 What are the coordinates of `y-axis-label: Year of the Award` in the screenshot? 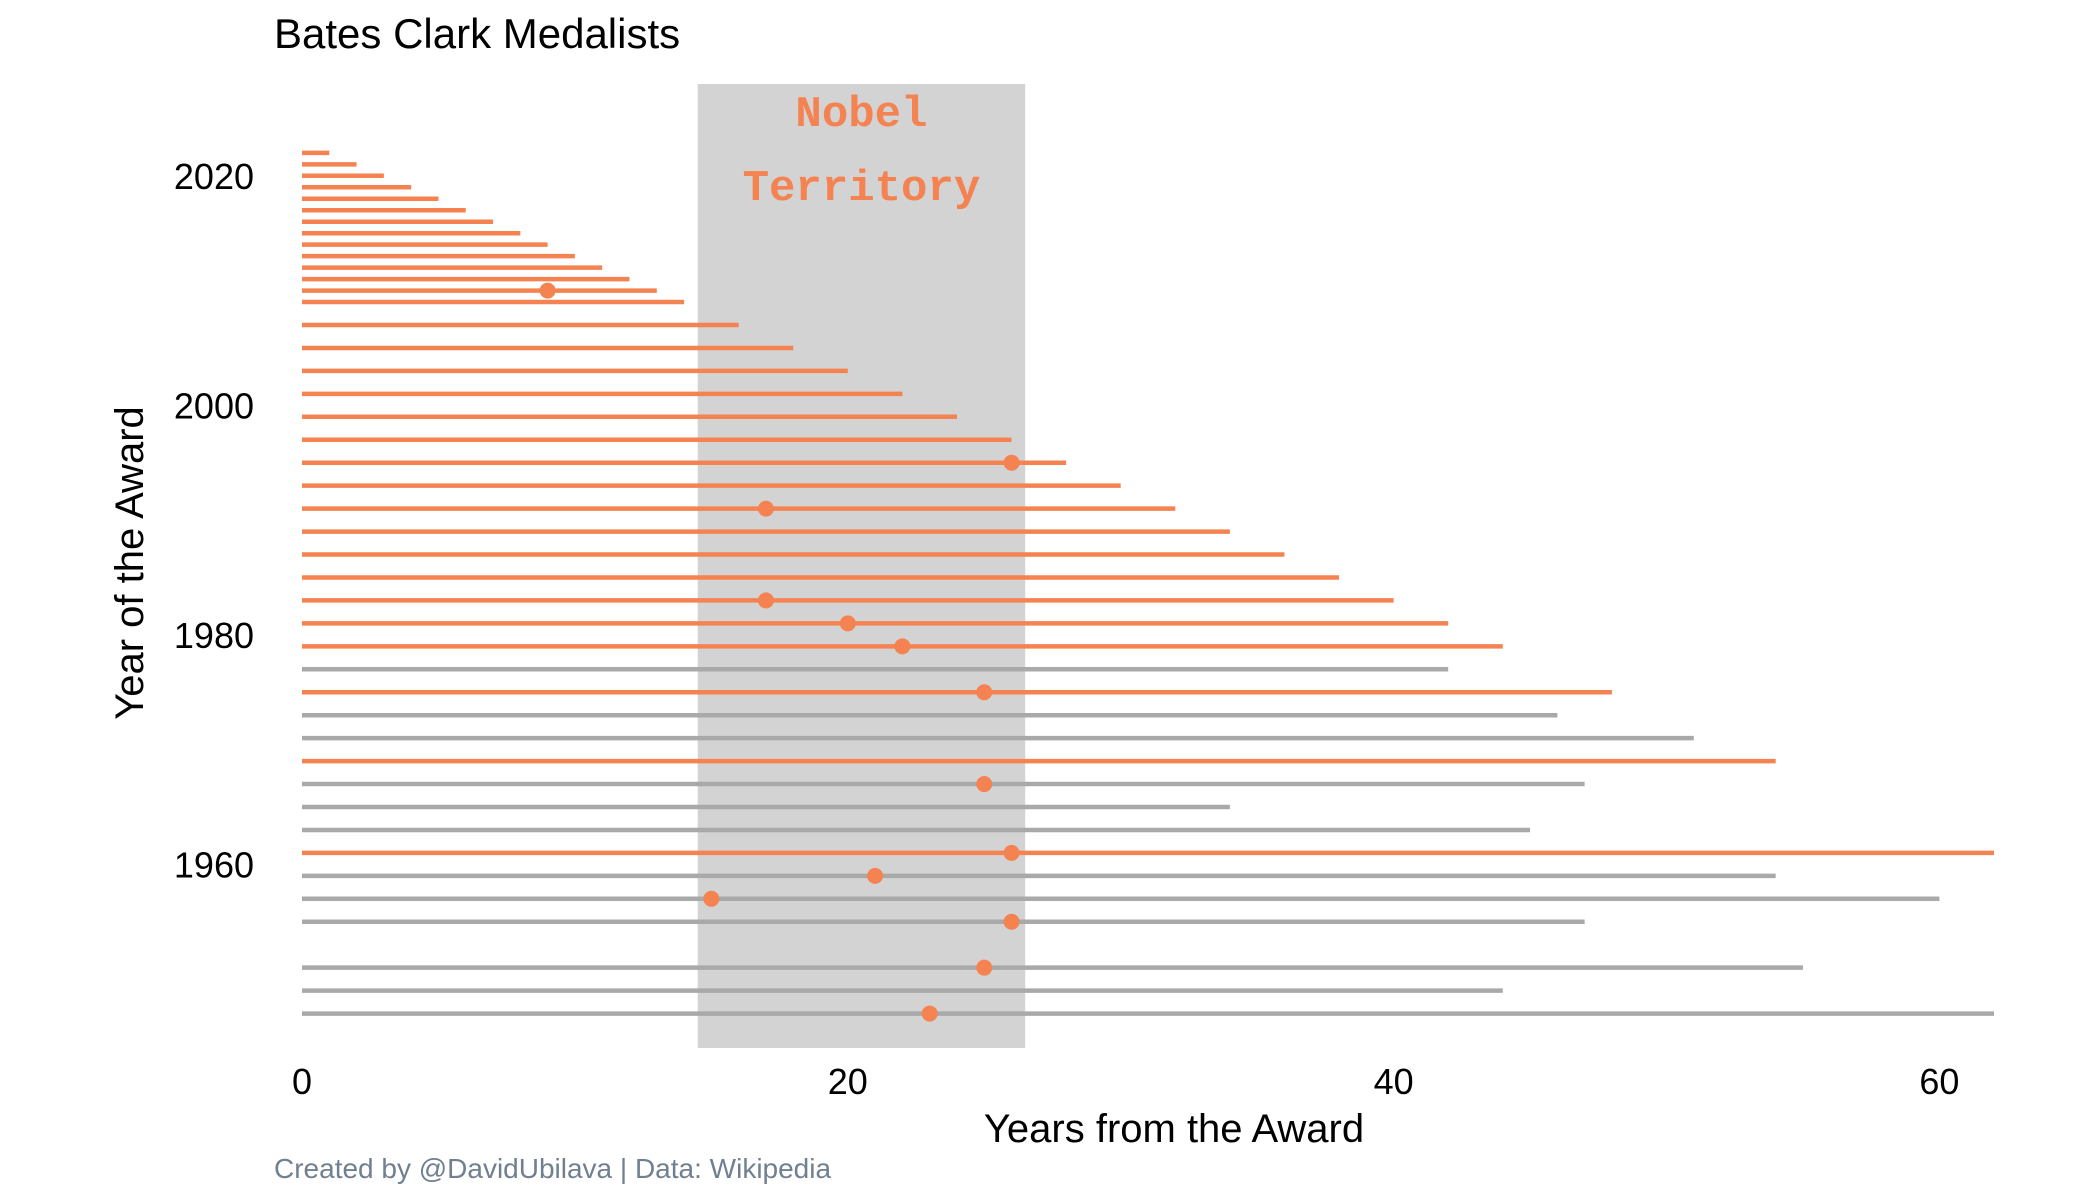 It's located at (130, 563).